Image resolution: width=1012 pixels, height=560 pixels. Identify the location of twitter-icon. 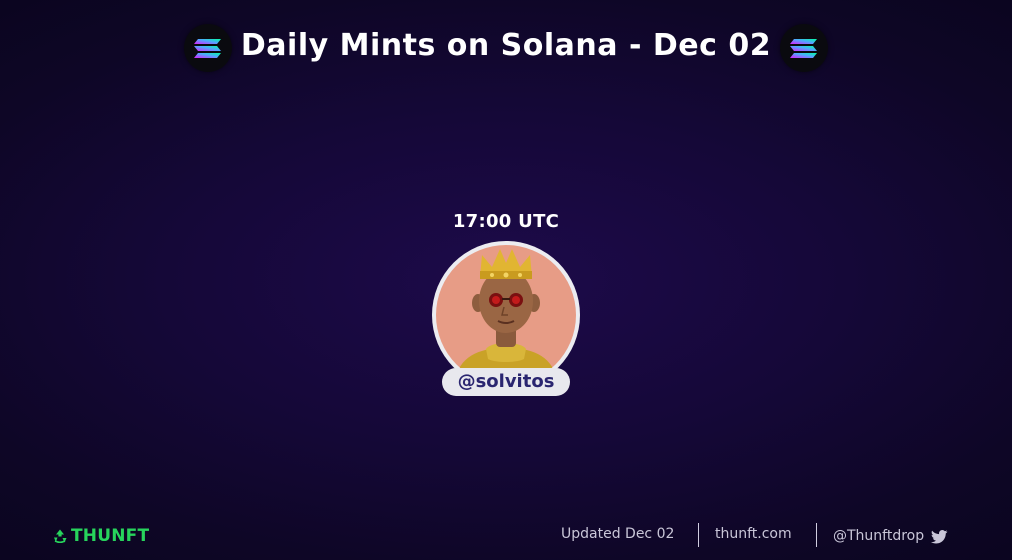
(939, 538).